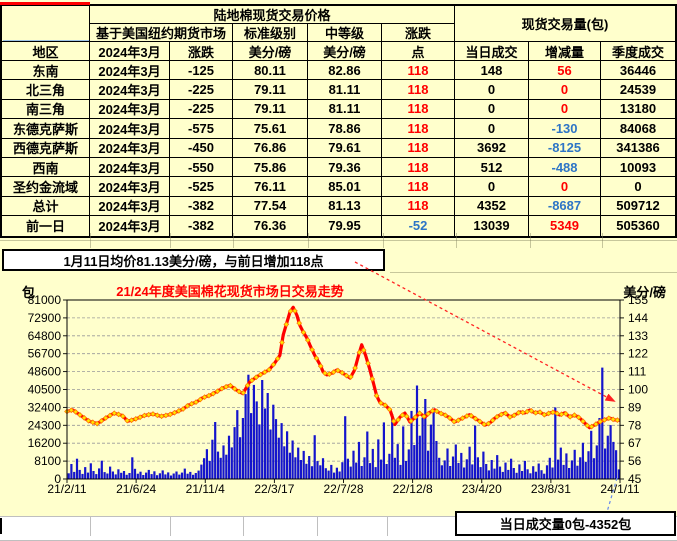 The height and width of the screenshot is (541, 677). I want to click on cell-quarter: 341386, so click(638, 148).